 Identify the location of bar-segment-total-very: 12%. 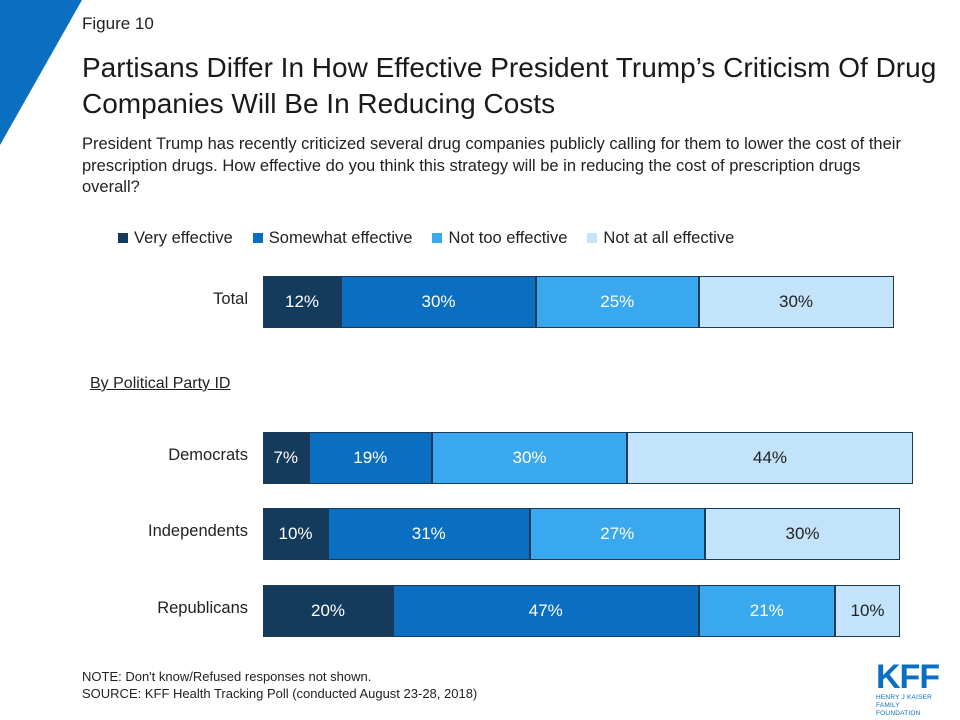
(302, 302).